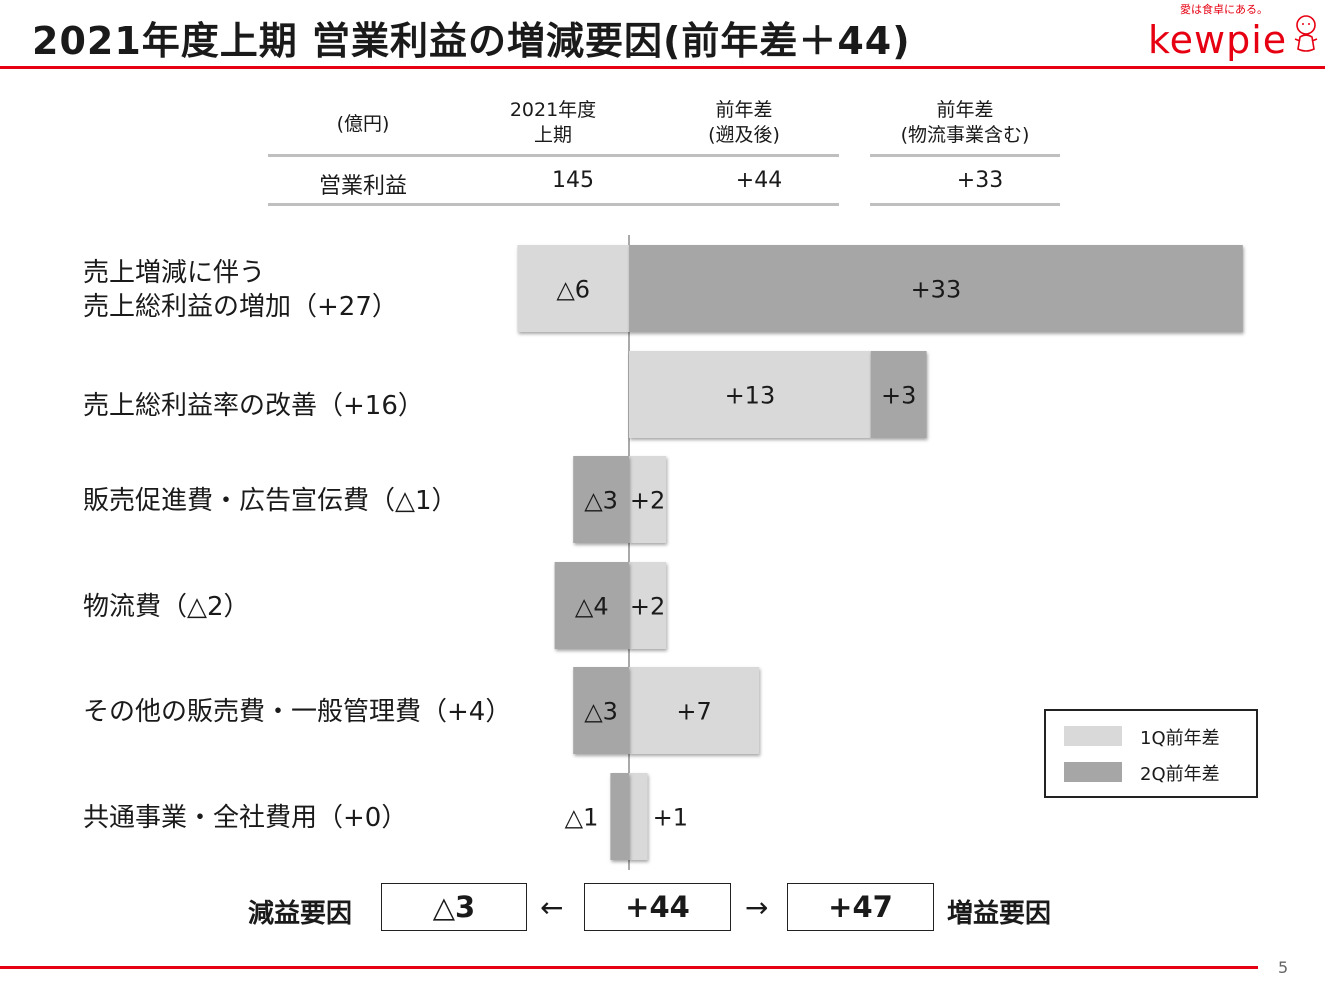 The width and height of the screenshot is (1325, 994). I want to click on data-label-1q-row-2: +2, so click(647, 501).